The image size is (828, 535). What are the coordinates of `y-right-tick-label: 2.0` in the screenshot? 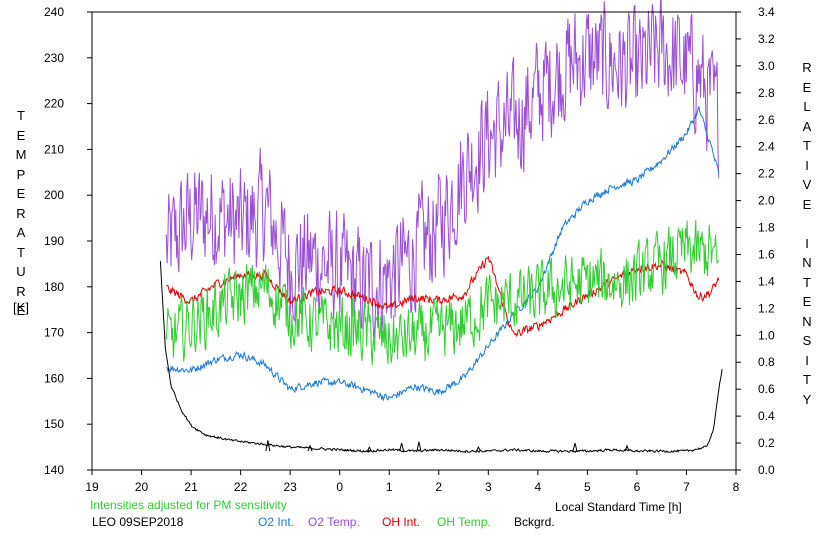 It's located at (766, 201).